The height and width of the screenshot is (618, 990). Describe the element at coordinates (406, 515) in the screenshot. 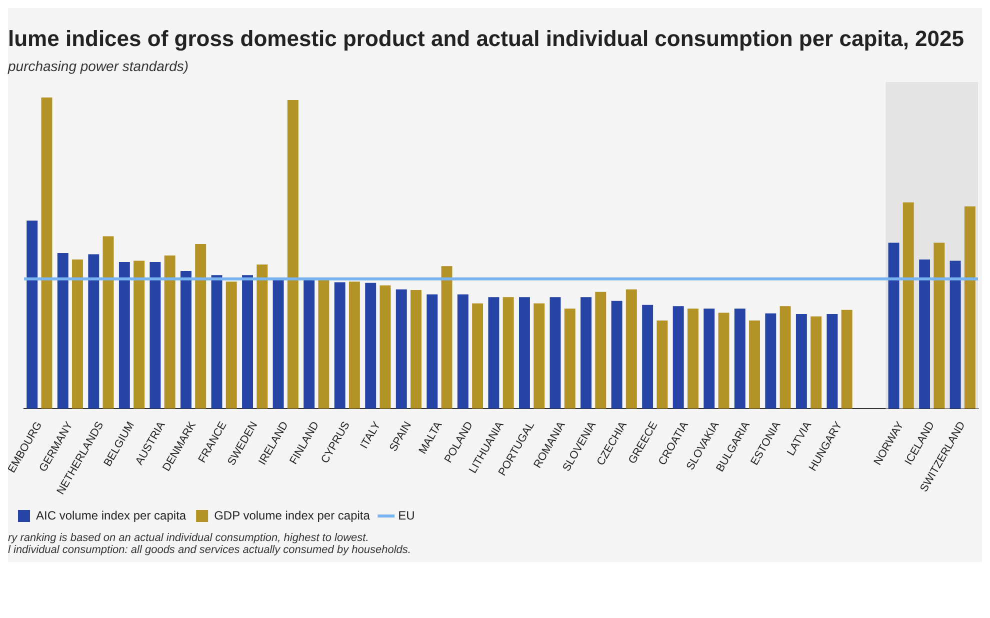

I see `legend-label: EU` at that location.